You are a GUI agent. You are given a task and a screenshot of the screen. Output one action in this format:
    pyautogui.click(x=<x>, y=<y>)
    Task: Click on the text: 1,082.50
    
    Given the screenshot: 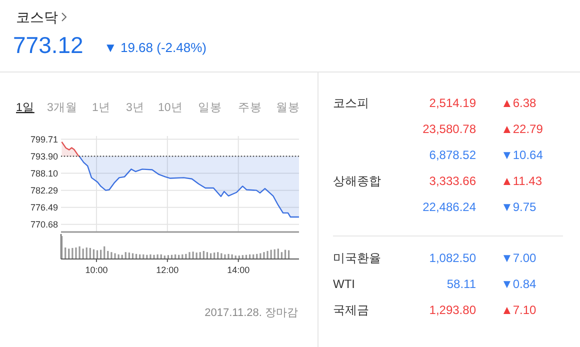 What is the action you would take?
    pyautogui.click(x=452, y=258)
    